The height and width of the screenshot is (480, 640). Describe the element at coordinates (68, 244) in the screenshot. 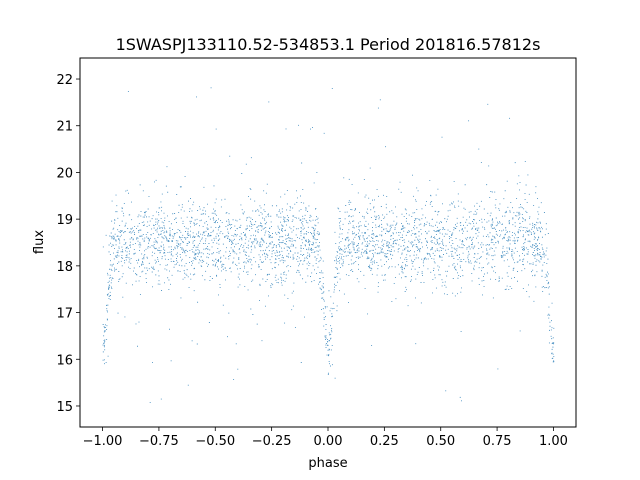

I see `y-axis: 15 16 17 18 19 20 21 22` at that location.